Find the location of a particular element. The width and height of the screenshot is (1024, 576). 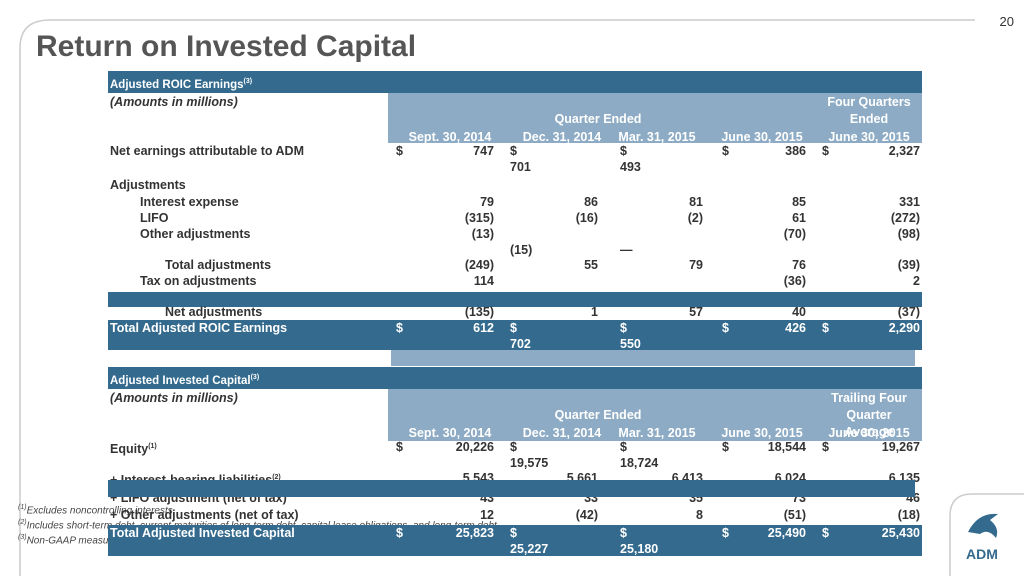

footnote: (1)Excludes noncontrolling interests is located at coordinates (95, 510).